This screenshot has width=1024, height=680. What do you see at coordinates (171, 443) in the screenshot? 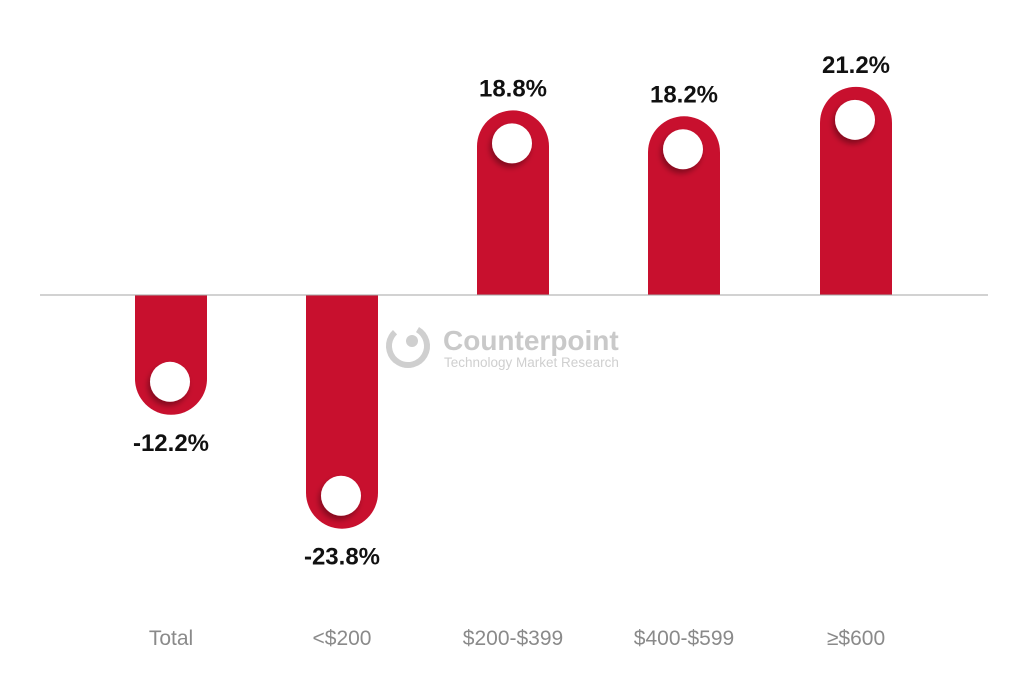
I see `value-label-total: -12.2%` at bounding box center [171, 443].